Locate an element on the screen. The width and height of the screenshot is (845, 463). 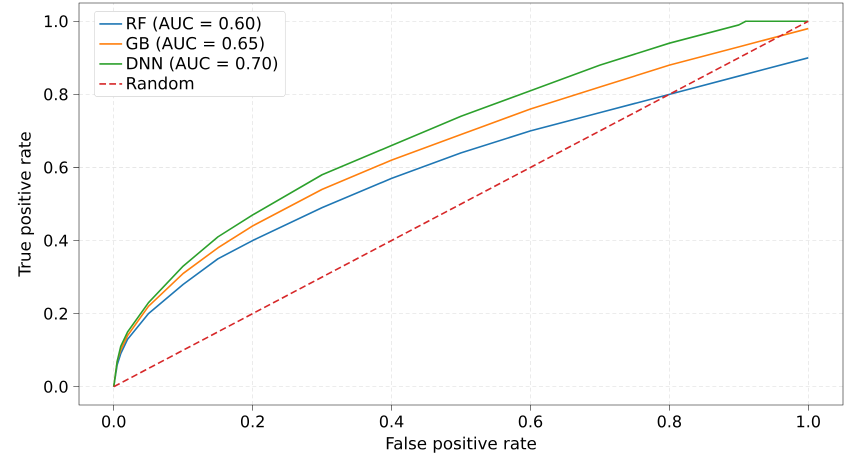
y-axis-title: True positive rate is located at coordinates (26, 204).